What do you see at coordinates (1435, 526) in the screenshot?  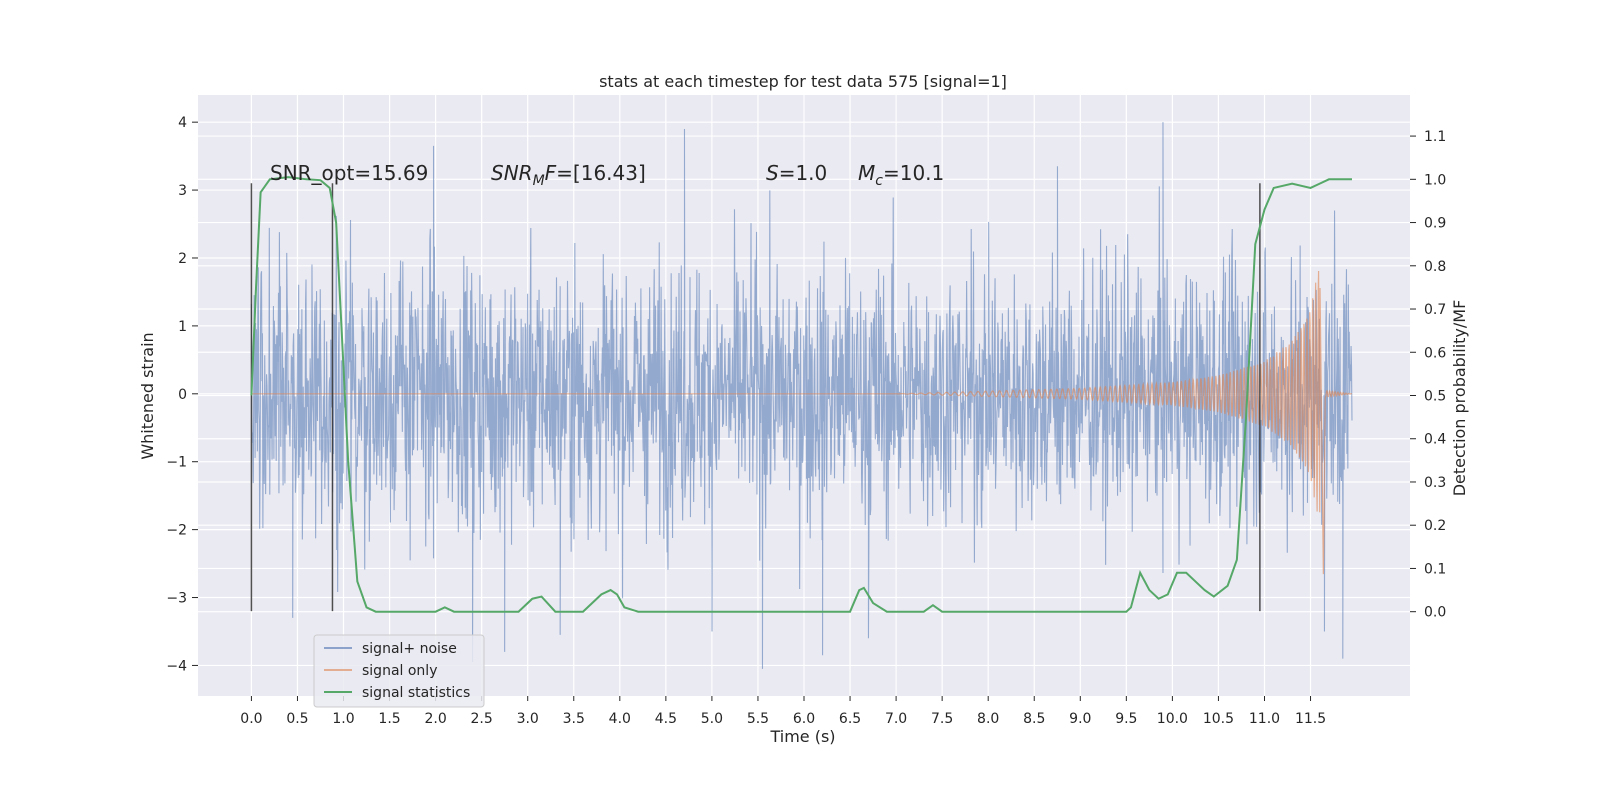 I see `y-right-tick-label: 0.2` at bounding box center [1435, 526].